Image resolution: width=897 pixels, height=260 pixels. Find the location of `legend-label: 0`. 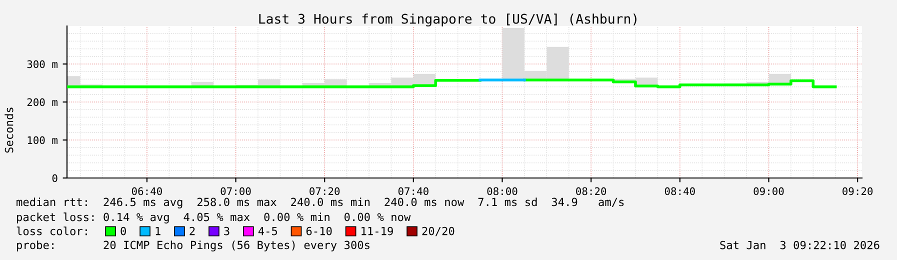

legend-label: 0 is located at coordinates (123, 231).